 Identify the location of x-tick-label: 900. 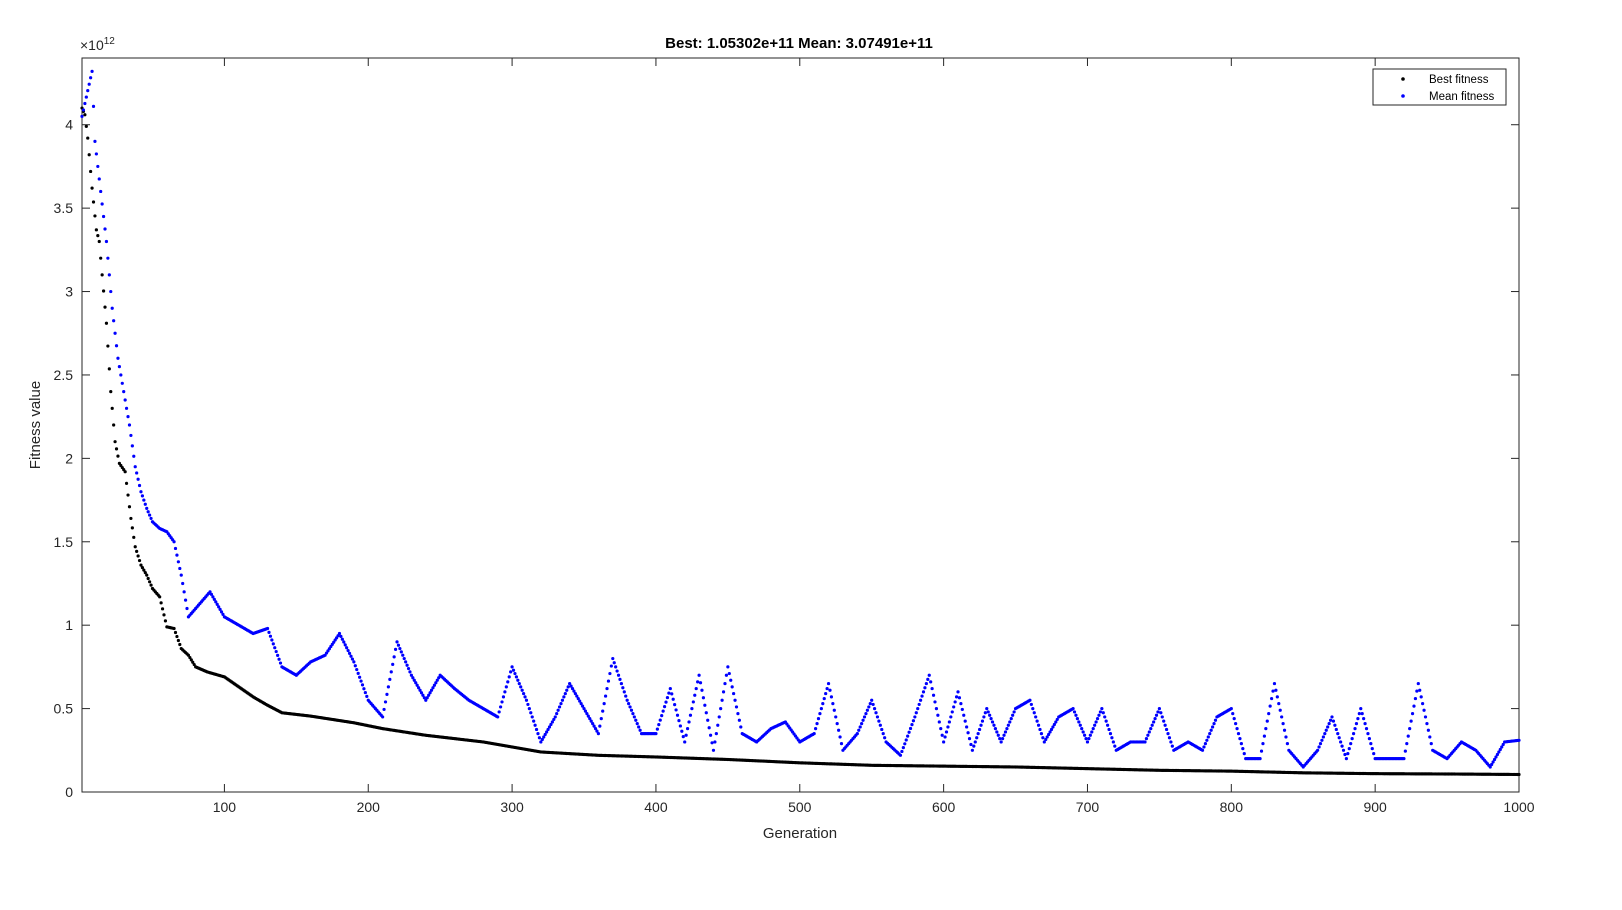
(1375, 807).